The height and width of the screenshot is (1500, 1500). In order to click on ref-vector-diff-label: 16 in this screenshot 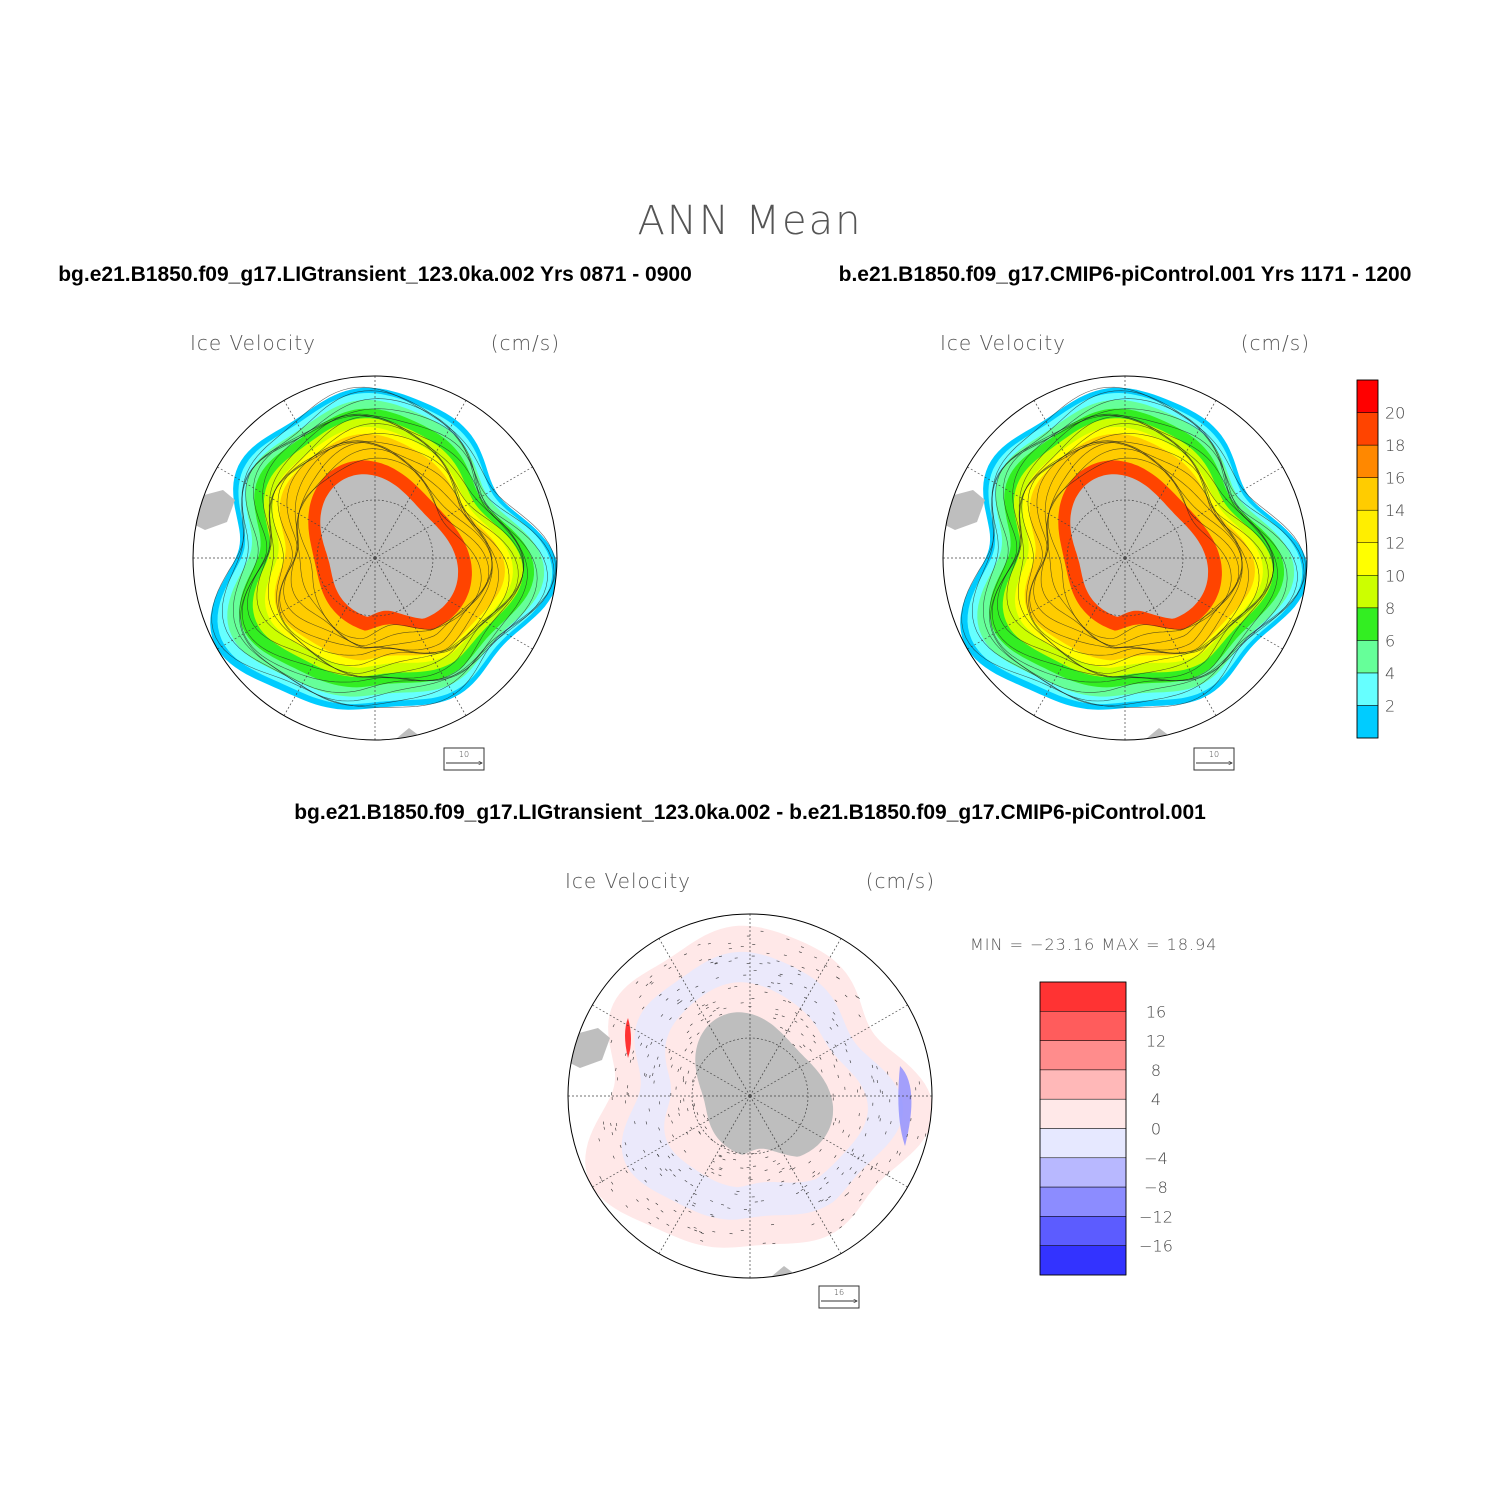, I will do `click(839, 1292)`.